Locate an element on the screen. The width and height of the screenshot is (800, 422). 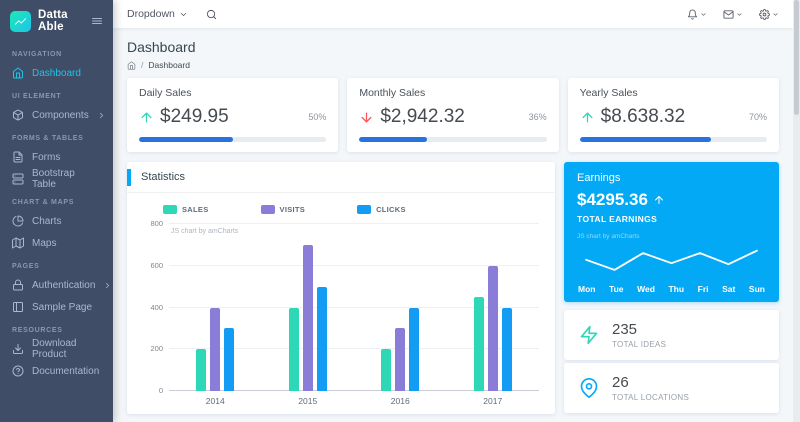
box-icon is located at coordinates (18, 115).